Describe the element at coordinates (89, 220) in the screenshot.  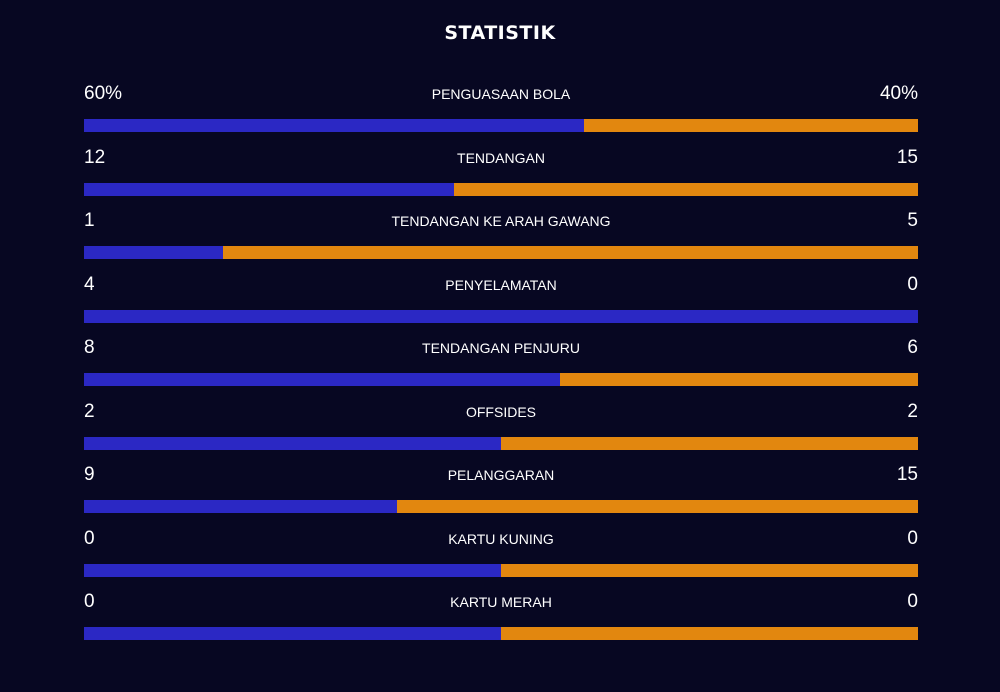
I see `home-value: 1` at that location.